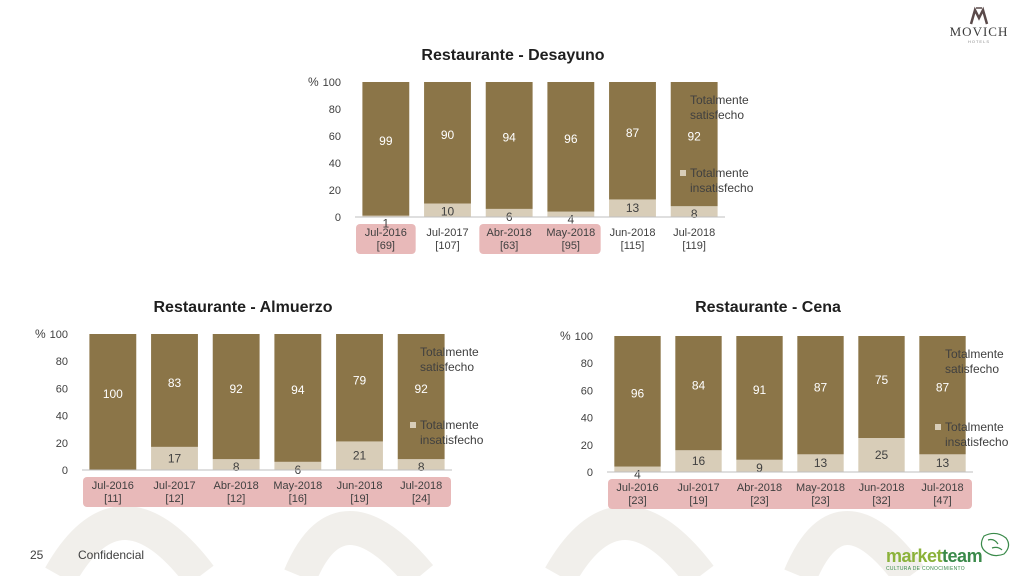 This screenshot has height=576, width=1024. What do you see at coordinates (386, 141) in the screenshot?
I see `data-label-satisfecho: 99` at bounding box center [386, 141].